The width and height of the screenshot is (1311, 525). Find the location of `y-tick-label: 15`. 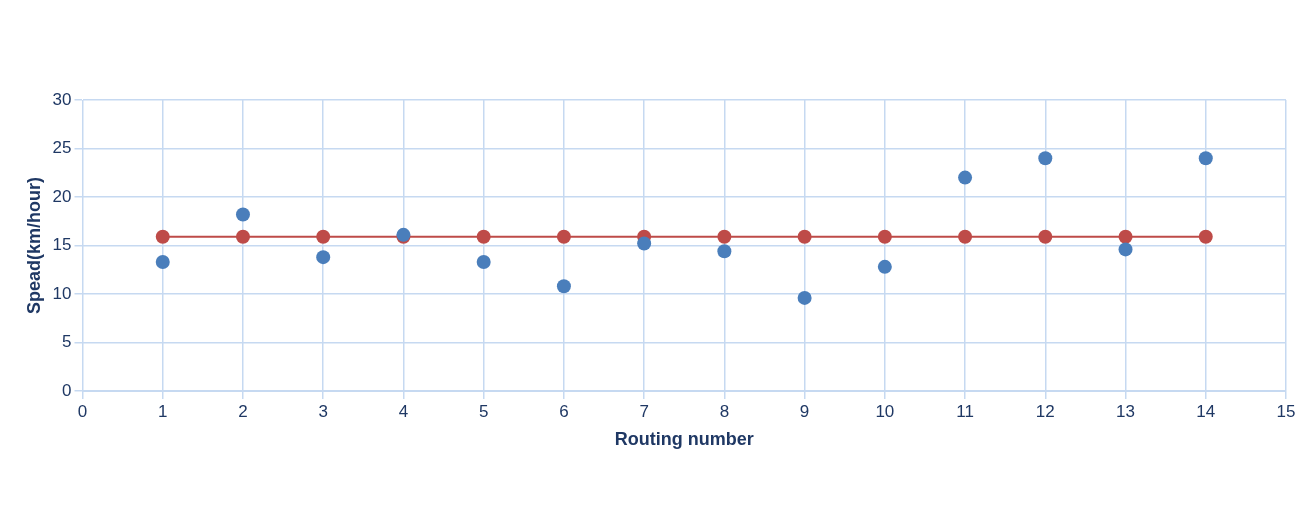

y-tick-label: 15 is located at coordinates (62, 245).